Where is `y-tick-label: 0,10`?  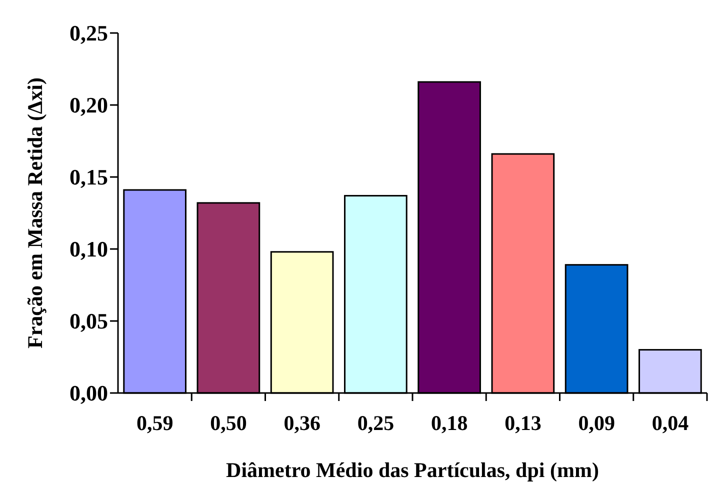 y-tick-label: 0,10 is located at coordinates (89, 249).